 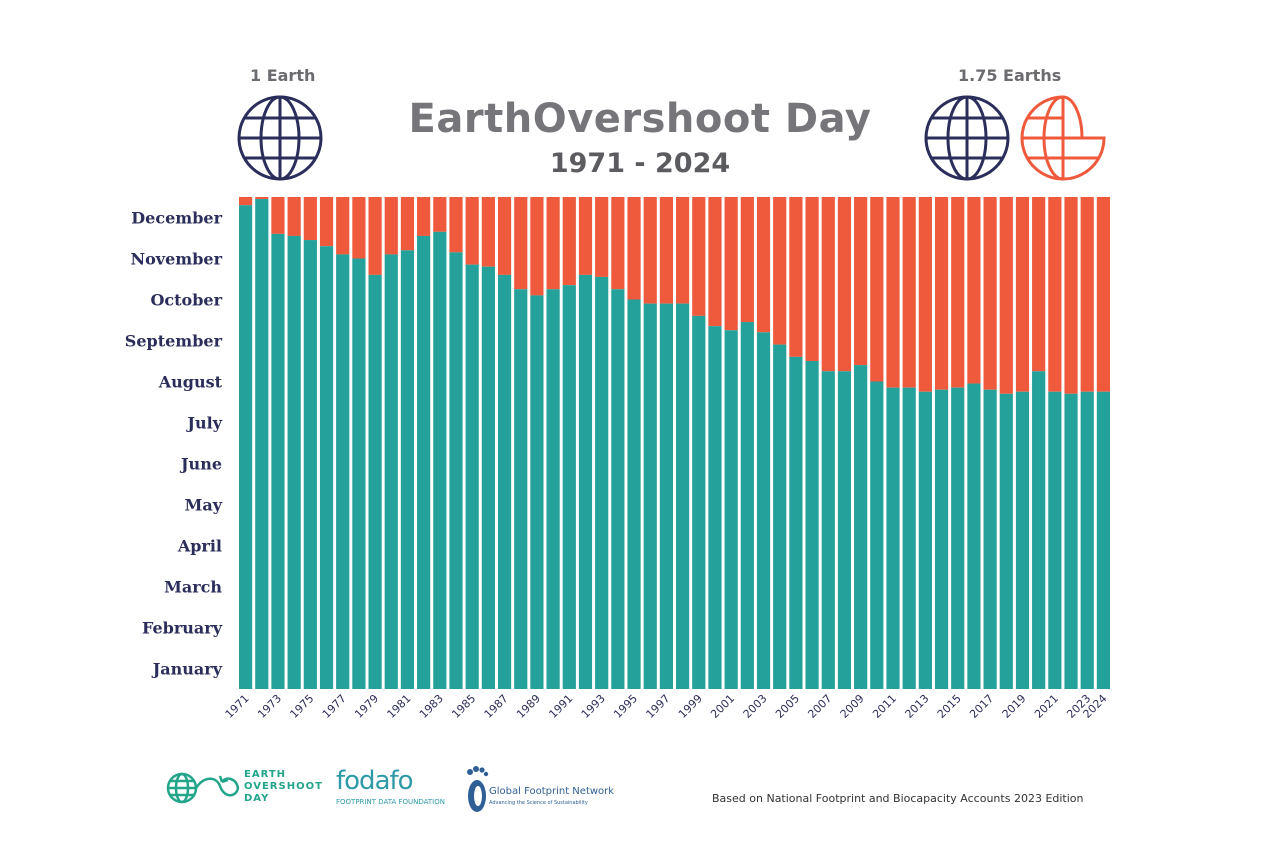 I want to click on earth-overshoot-day-logo-icon, so click(x=203, y=788).